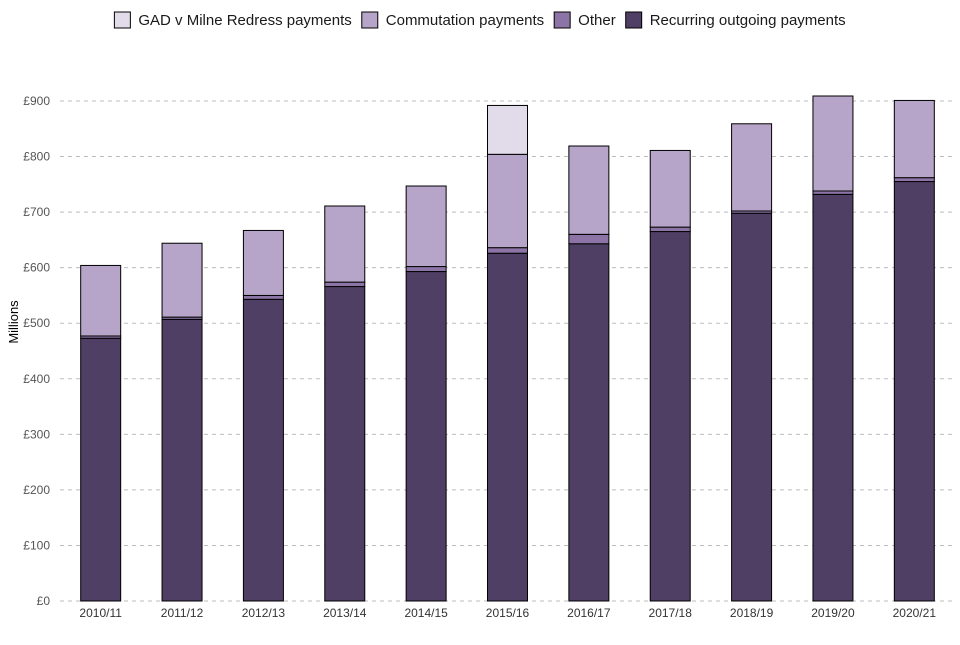  I want to click on x-tick-label: 2014/15, so click(426, 613).